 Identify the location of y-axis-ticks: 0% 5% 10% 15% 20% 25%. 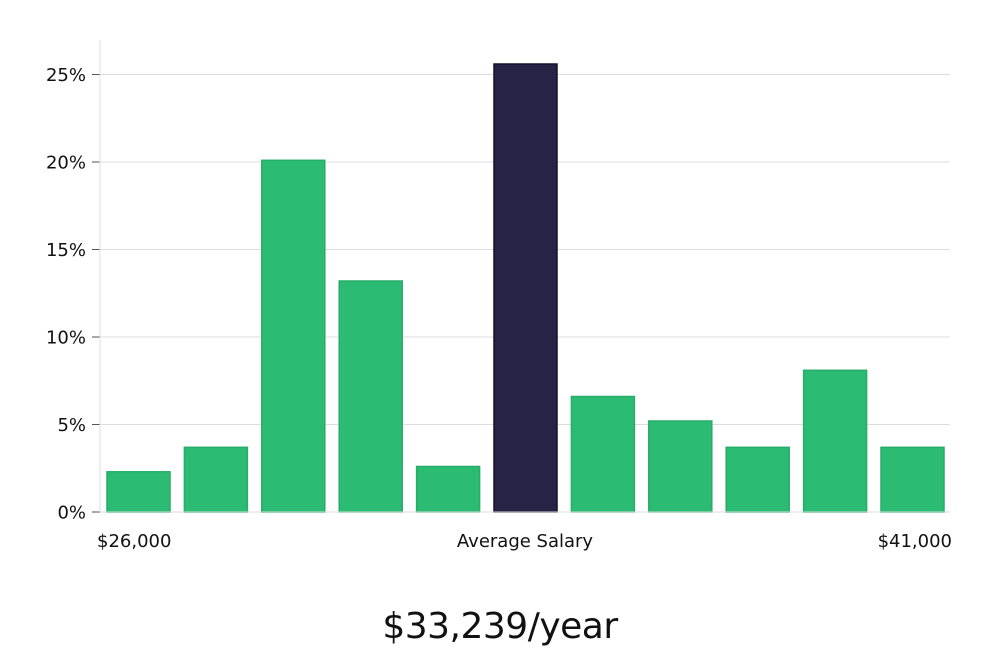
(73, 294).